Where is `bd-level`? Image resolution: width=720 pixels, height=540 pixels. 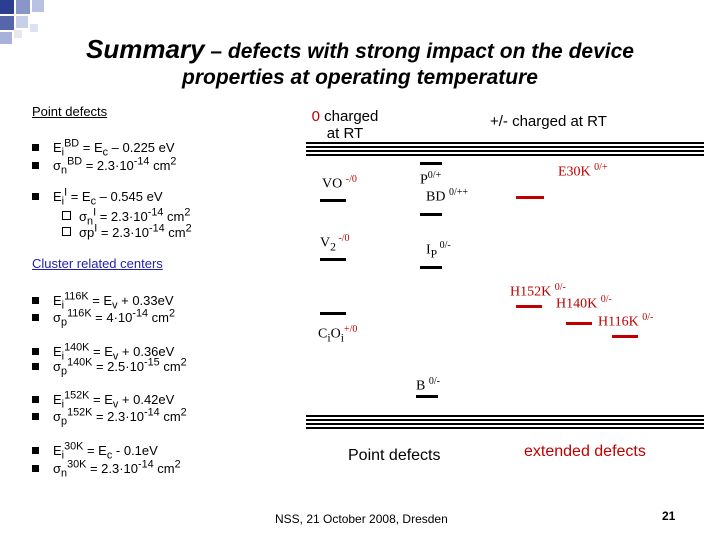
bd-level is located at coordinates (431, 214).